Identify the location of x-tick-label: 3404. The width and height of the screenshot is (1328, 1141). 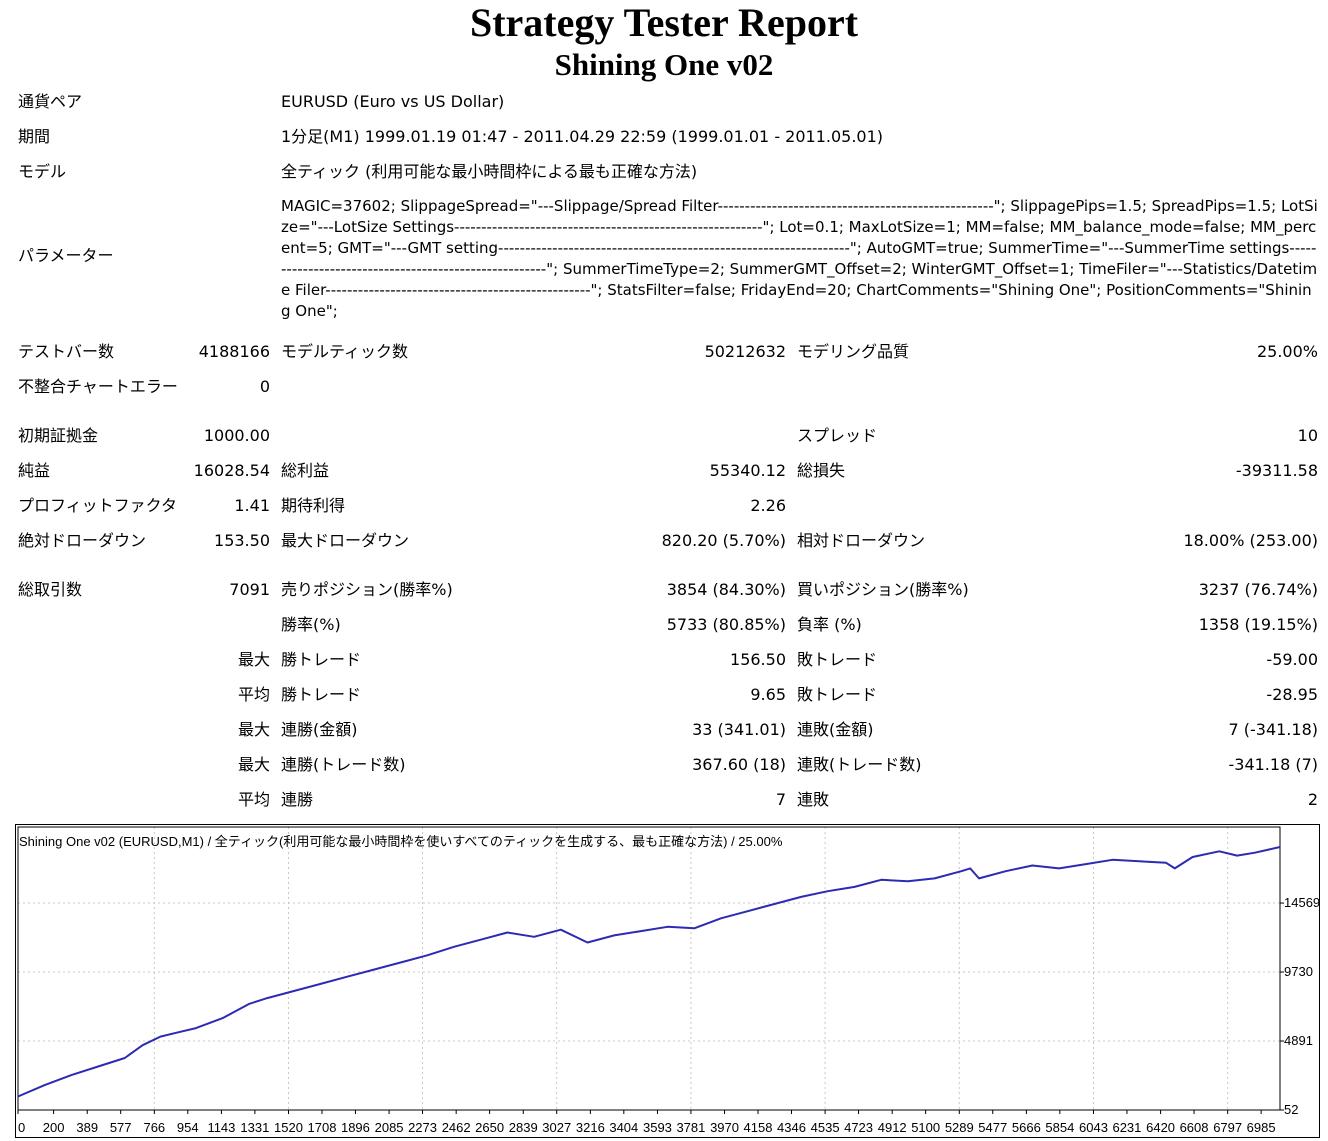
(623, 1127).